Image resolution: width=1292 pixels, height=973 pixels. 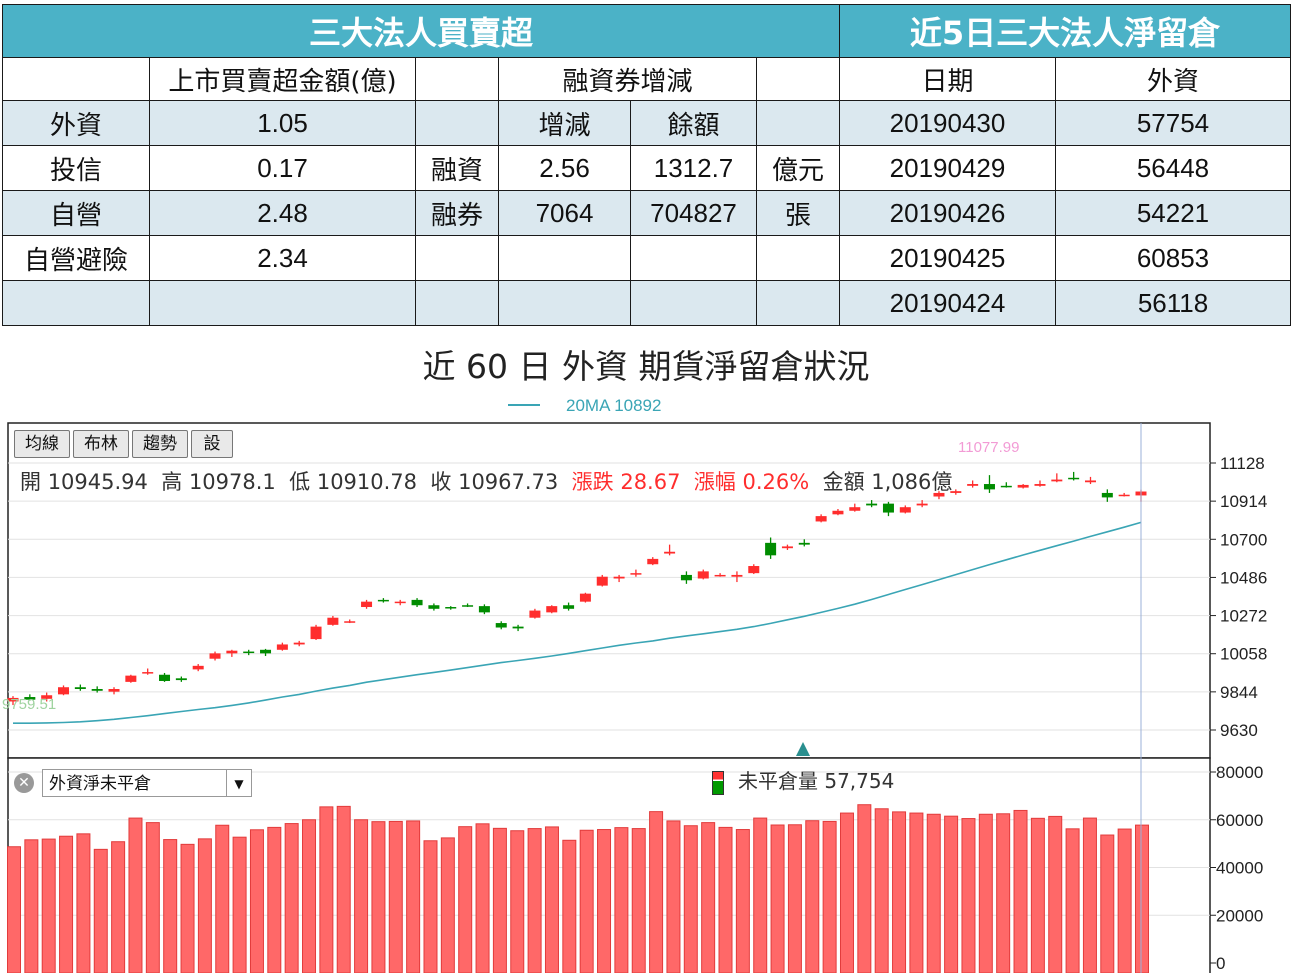 I want to click on close-icon: ✕, so click(x=24, y=783).